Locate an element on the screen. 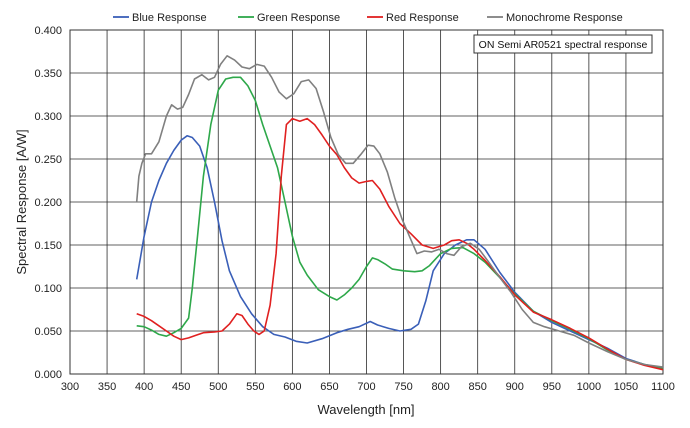 Image resolution: width=690 pixels, height=428 pixels. y-tick-label: 0.100 is located at coordinates (48, 289).